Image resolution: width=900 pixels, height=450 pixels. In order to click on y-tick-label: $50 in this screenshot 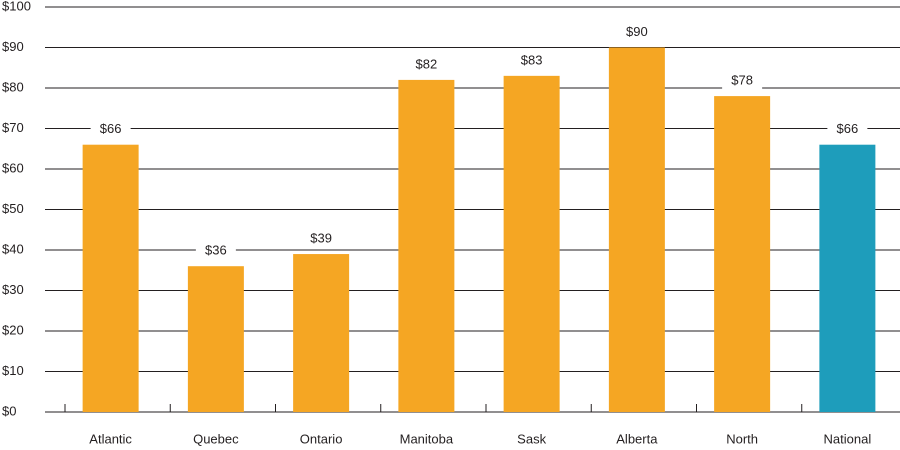, I will do `click(13, 208)`.